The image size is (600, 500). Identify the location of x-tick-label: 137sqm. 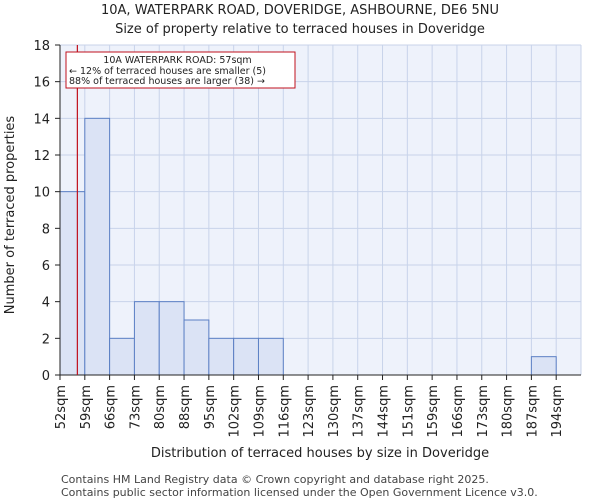
(359, 411).